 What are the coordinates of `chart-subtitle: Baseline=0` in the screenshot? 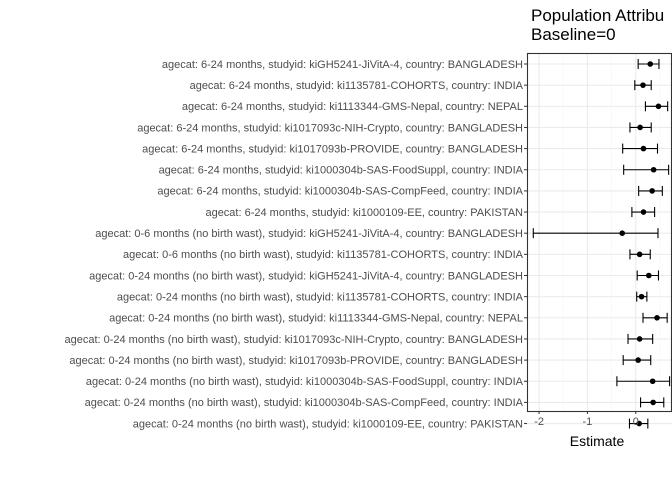 It's located at (573, 34).